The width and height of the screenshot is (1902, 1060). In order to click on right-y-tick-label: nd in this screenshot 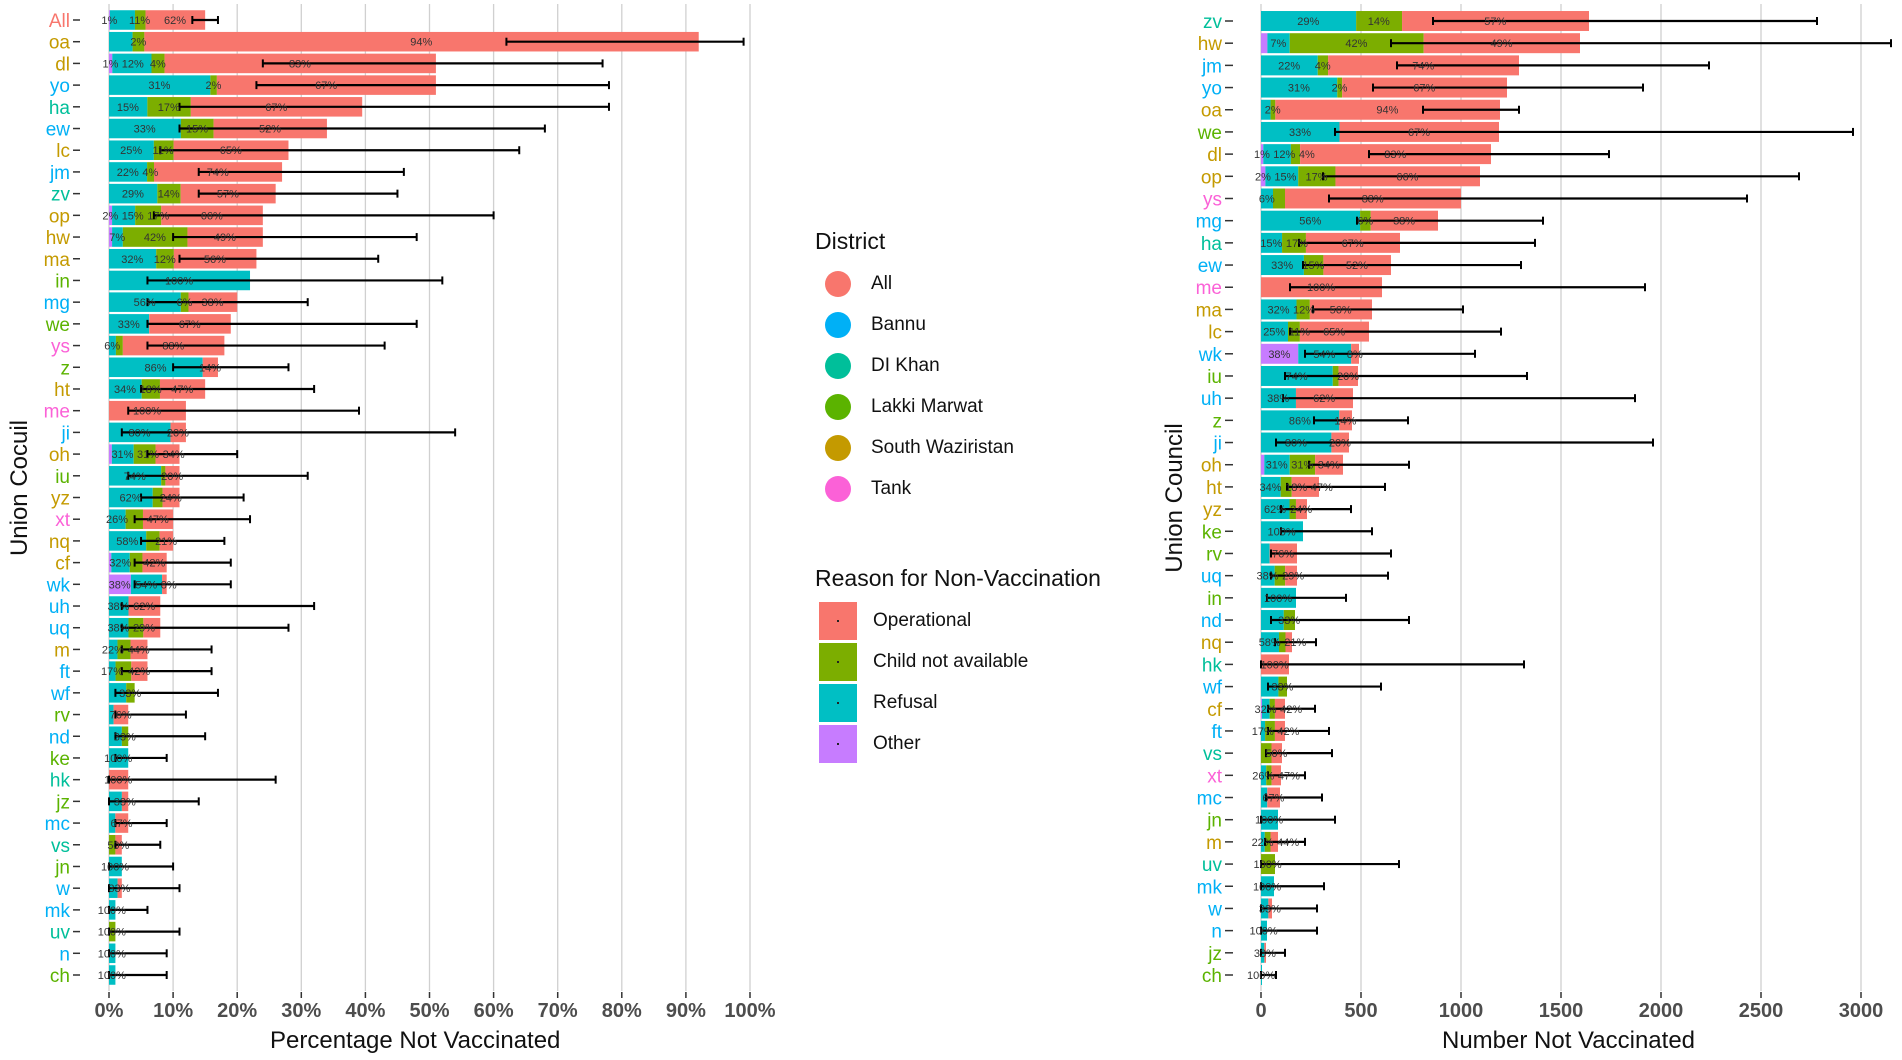, I will do `click(1211, 621)`.